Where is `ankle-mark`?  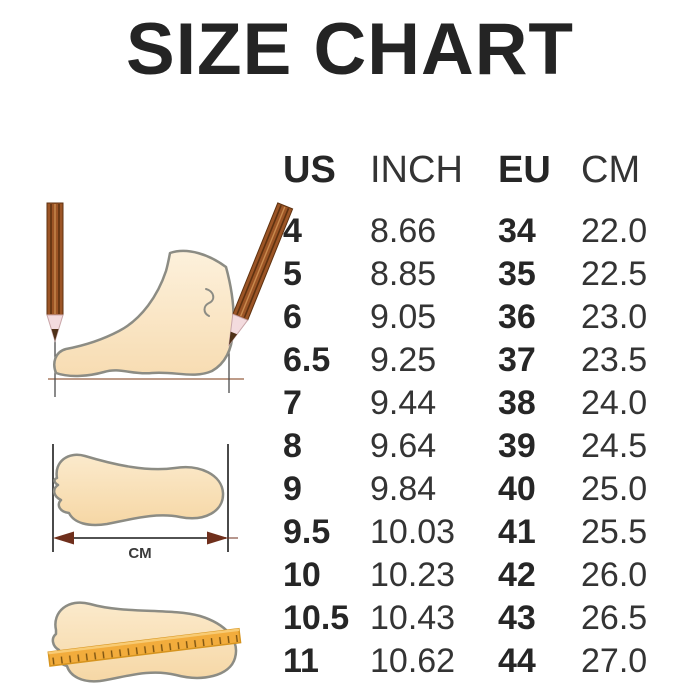 ankle-mark is located at coordinates (209, 302).